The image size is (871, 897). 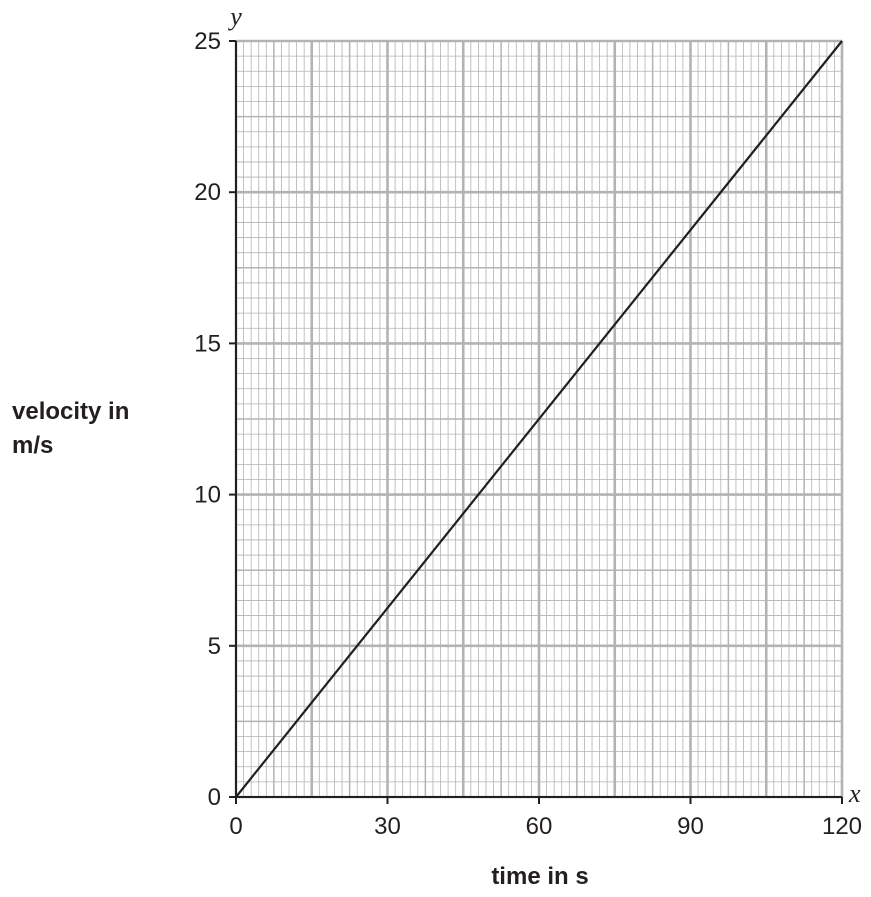 What do you see at coordinates (387, 826) in the screenshot?
I see `x-tick-label: 30` at bounding box center [387, 826].